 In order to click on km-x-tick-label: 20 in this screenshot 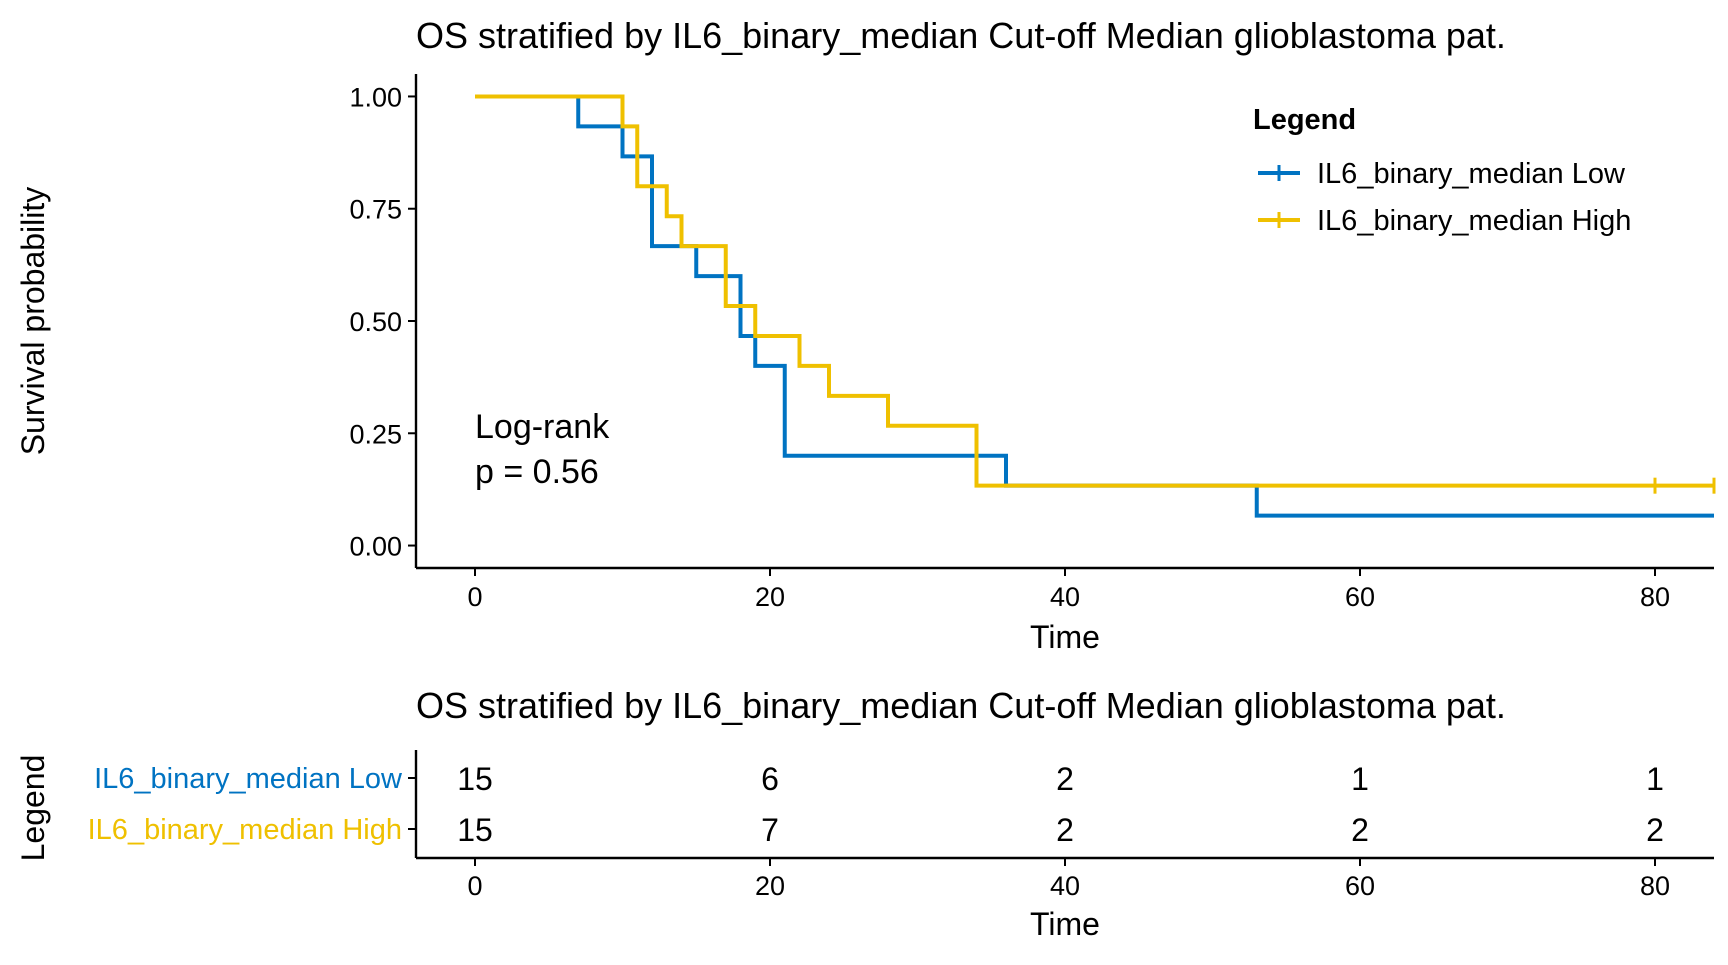, I will do `click(770, 597)`.